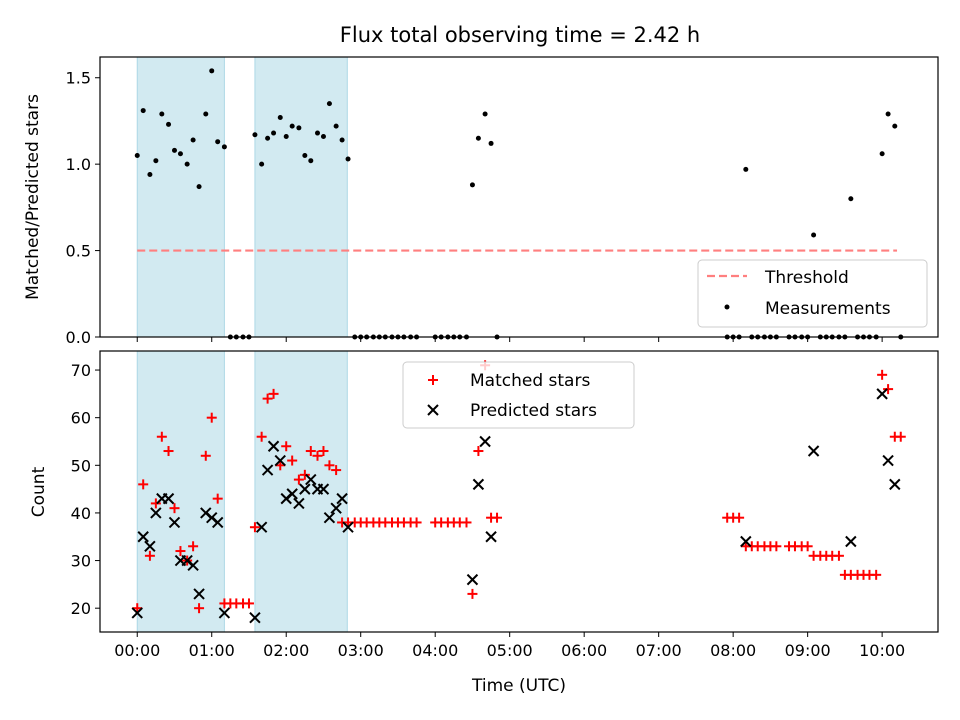 The image size is (960, 720). What do you see at coordinates (584, 650) in the screenshot?
I see `x-tick-label: 06:00` at bounding box center [584, 650].